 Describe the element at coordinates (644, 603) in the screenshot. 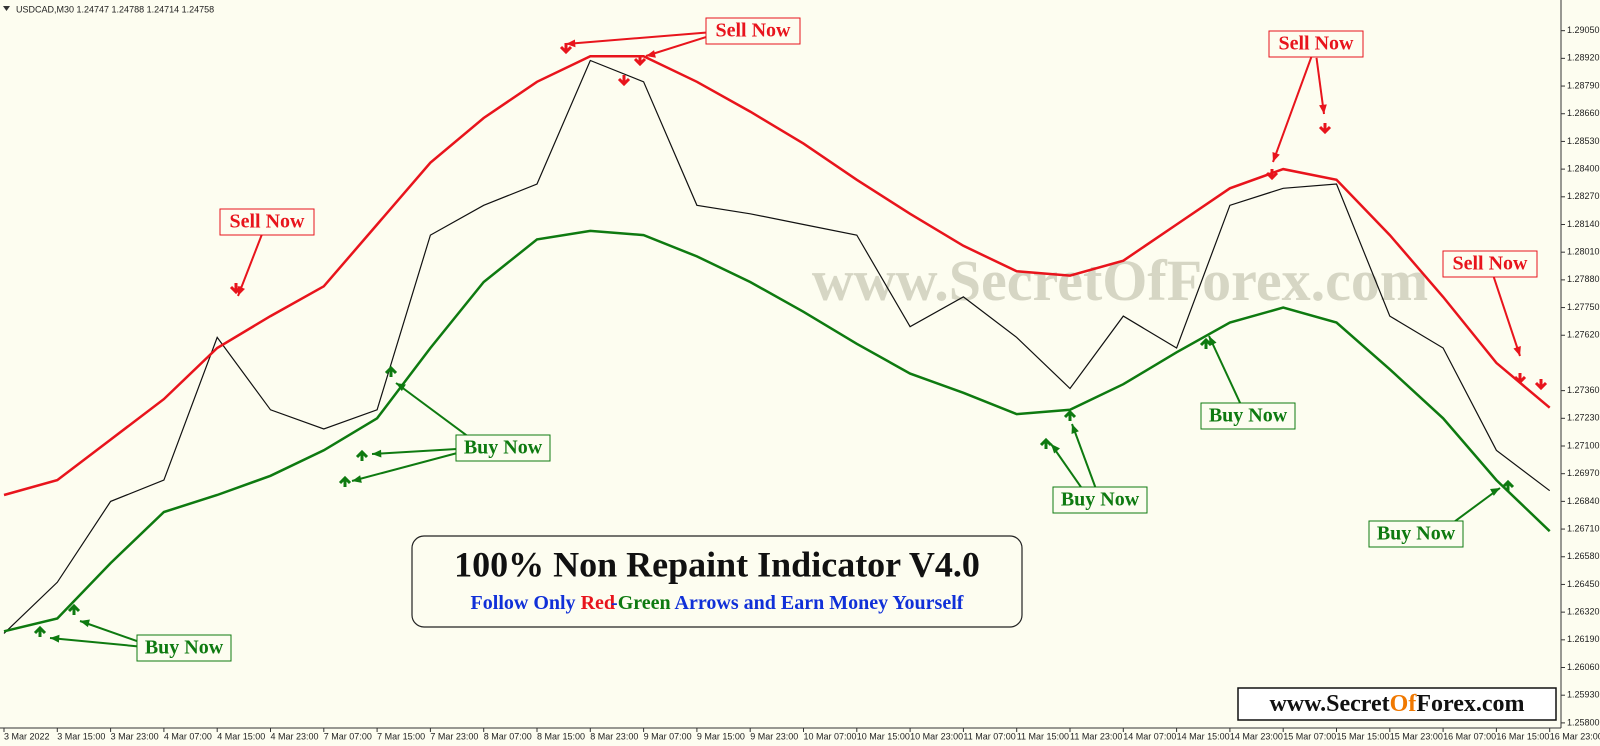

I see `subtitle-part: Green` at that location.